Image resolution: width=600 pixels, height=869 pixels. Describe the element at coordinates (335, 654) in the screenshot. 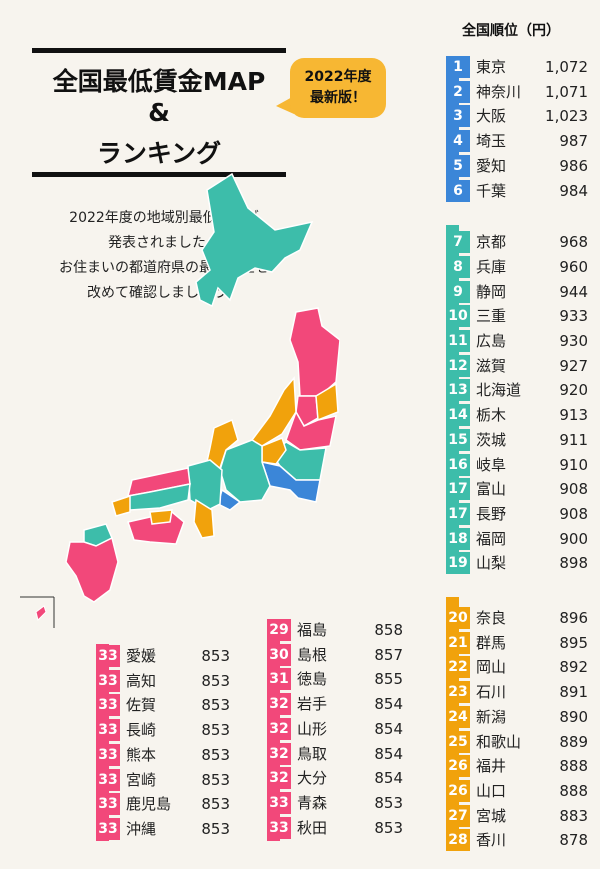

I see `ranking-row: 30 島根 857` at that location.